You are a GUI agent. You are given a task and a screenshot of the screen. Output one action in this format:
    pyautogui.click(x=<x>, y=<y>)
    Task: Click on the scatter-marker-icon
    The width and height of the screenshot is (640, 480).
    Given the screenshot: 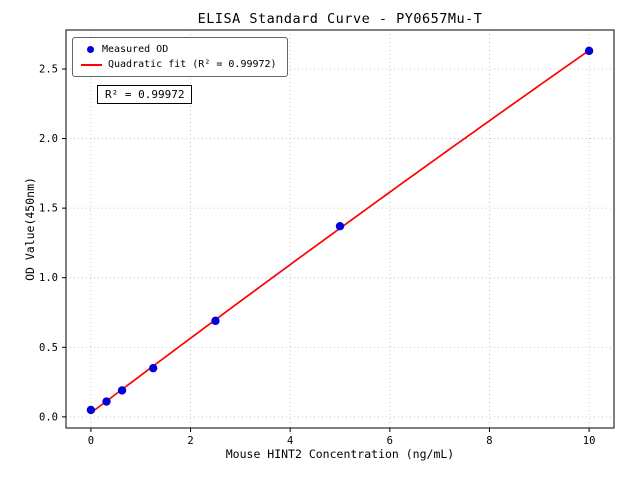 What is the action you would take?
    pyautogui.click(x=90, y=49)
    